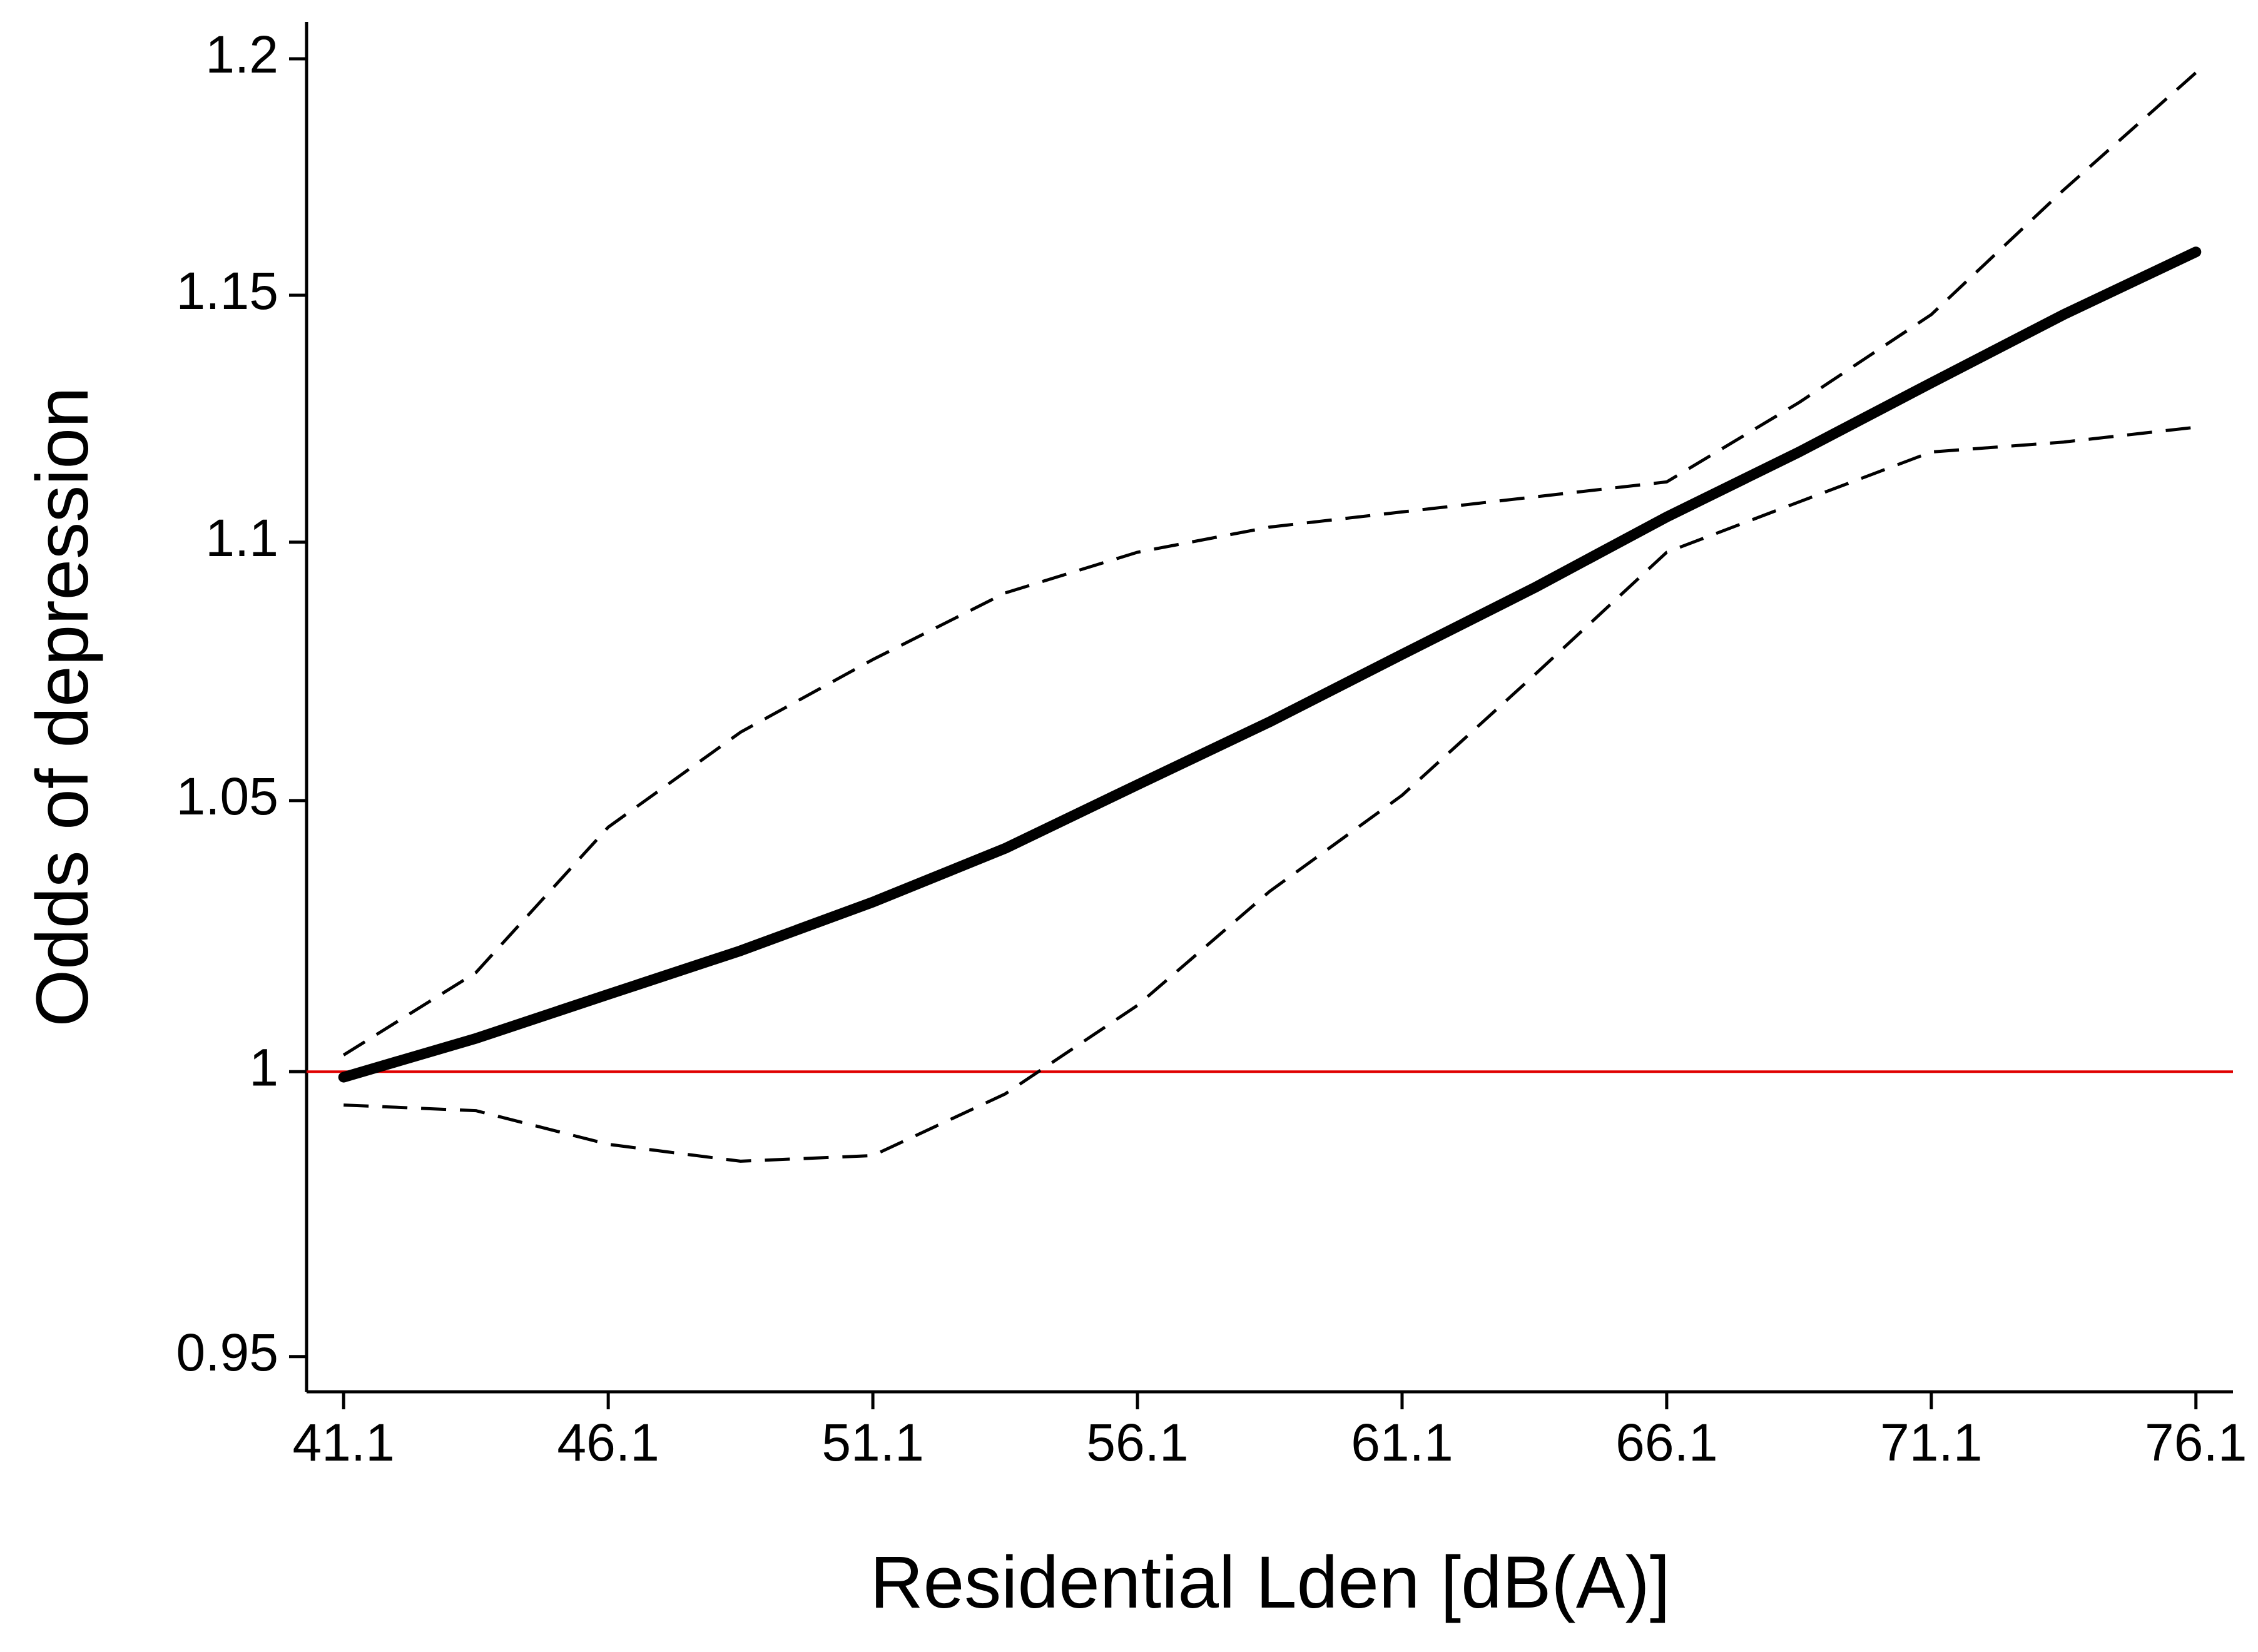 The width and height of the screenshot is (2258, 1652). What do you see at coordinates (227, 797) in the screenshot?
I see `y-tick-label: 1.05` at bounding box center [227, 797].